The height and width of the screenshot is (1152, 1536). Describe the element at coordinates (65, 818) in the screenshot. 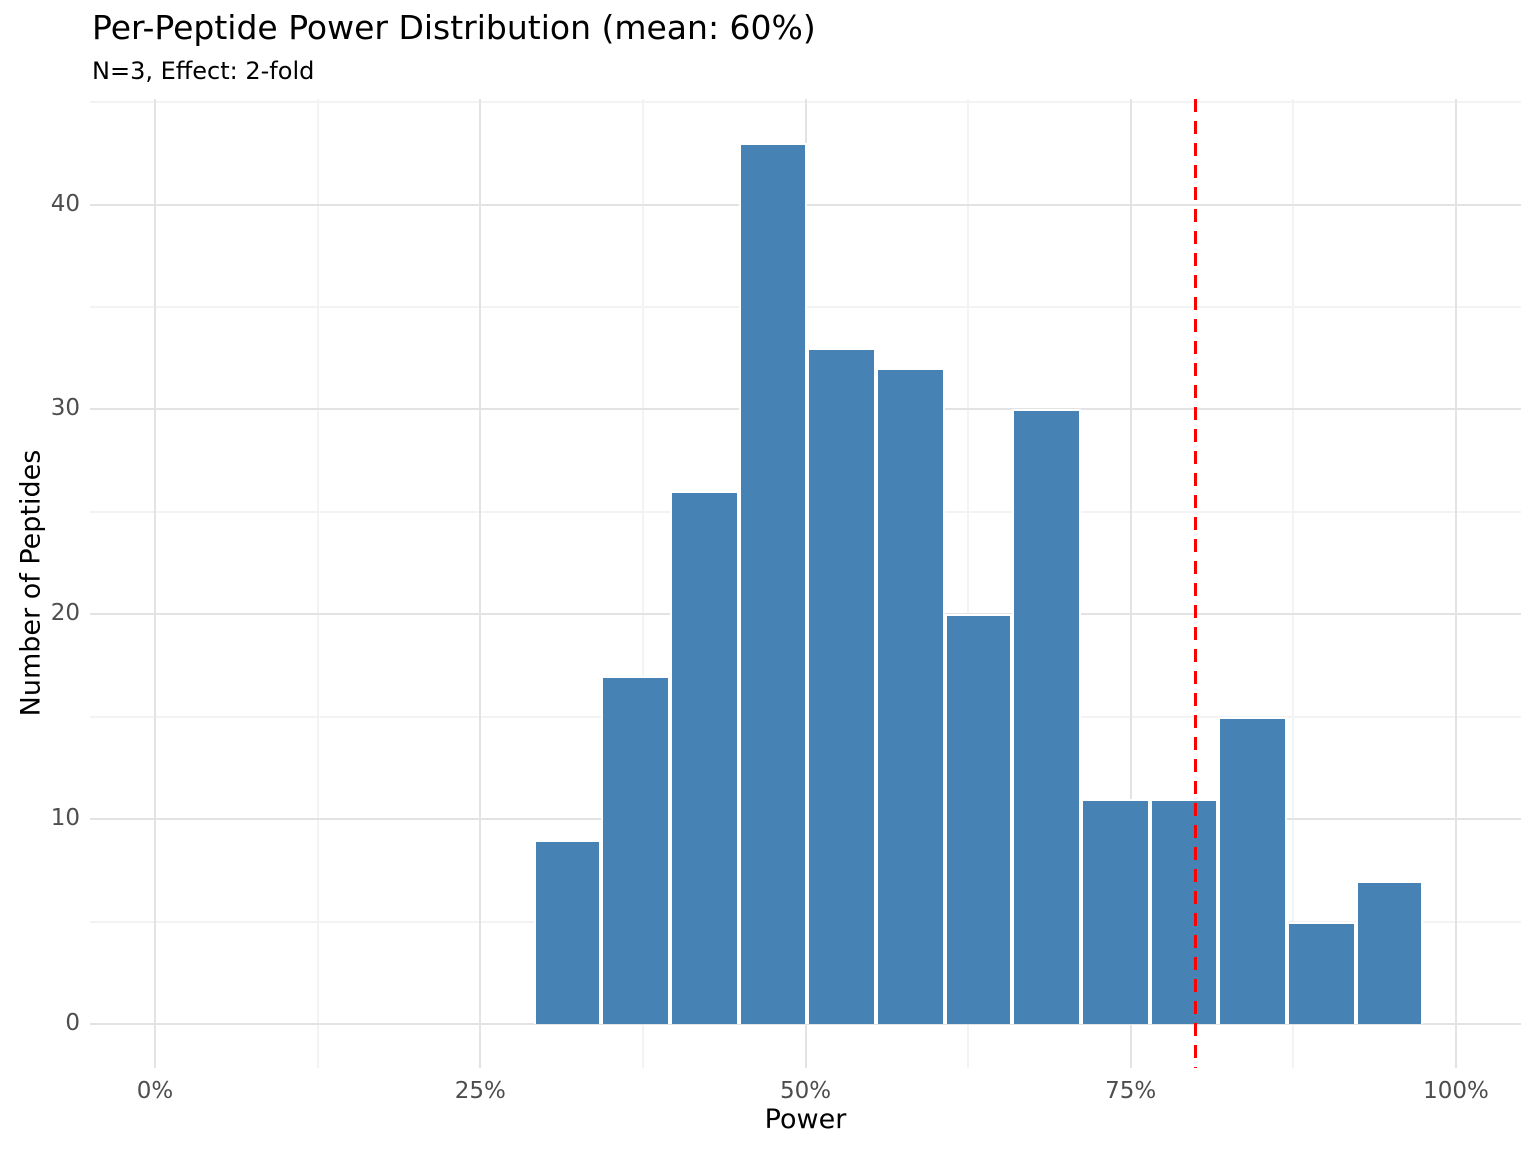

I see `y-tick-label: 10` at that location.